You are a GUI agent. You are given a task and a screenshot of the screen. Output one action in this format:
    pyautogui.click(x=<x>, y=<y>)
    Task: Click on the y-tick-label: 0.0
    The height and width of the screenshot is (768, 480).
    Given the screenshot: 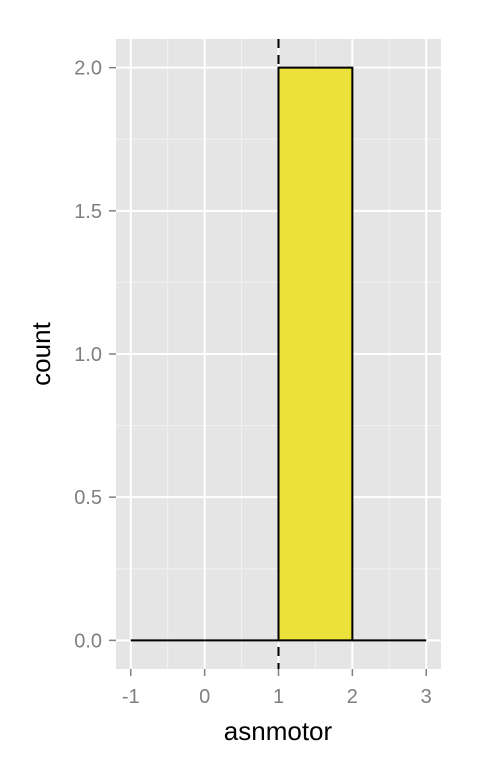 What is the action you would take?
    pyautogui.click(x=88, y=641)
    